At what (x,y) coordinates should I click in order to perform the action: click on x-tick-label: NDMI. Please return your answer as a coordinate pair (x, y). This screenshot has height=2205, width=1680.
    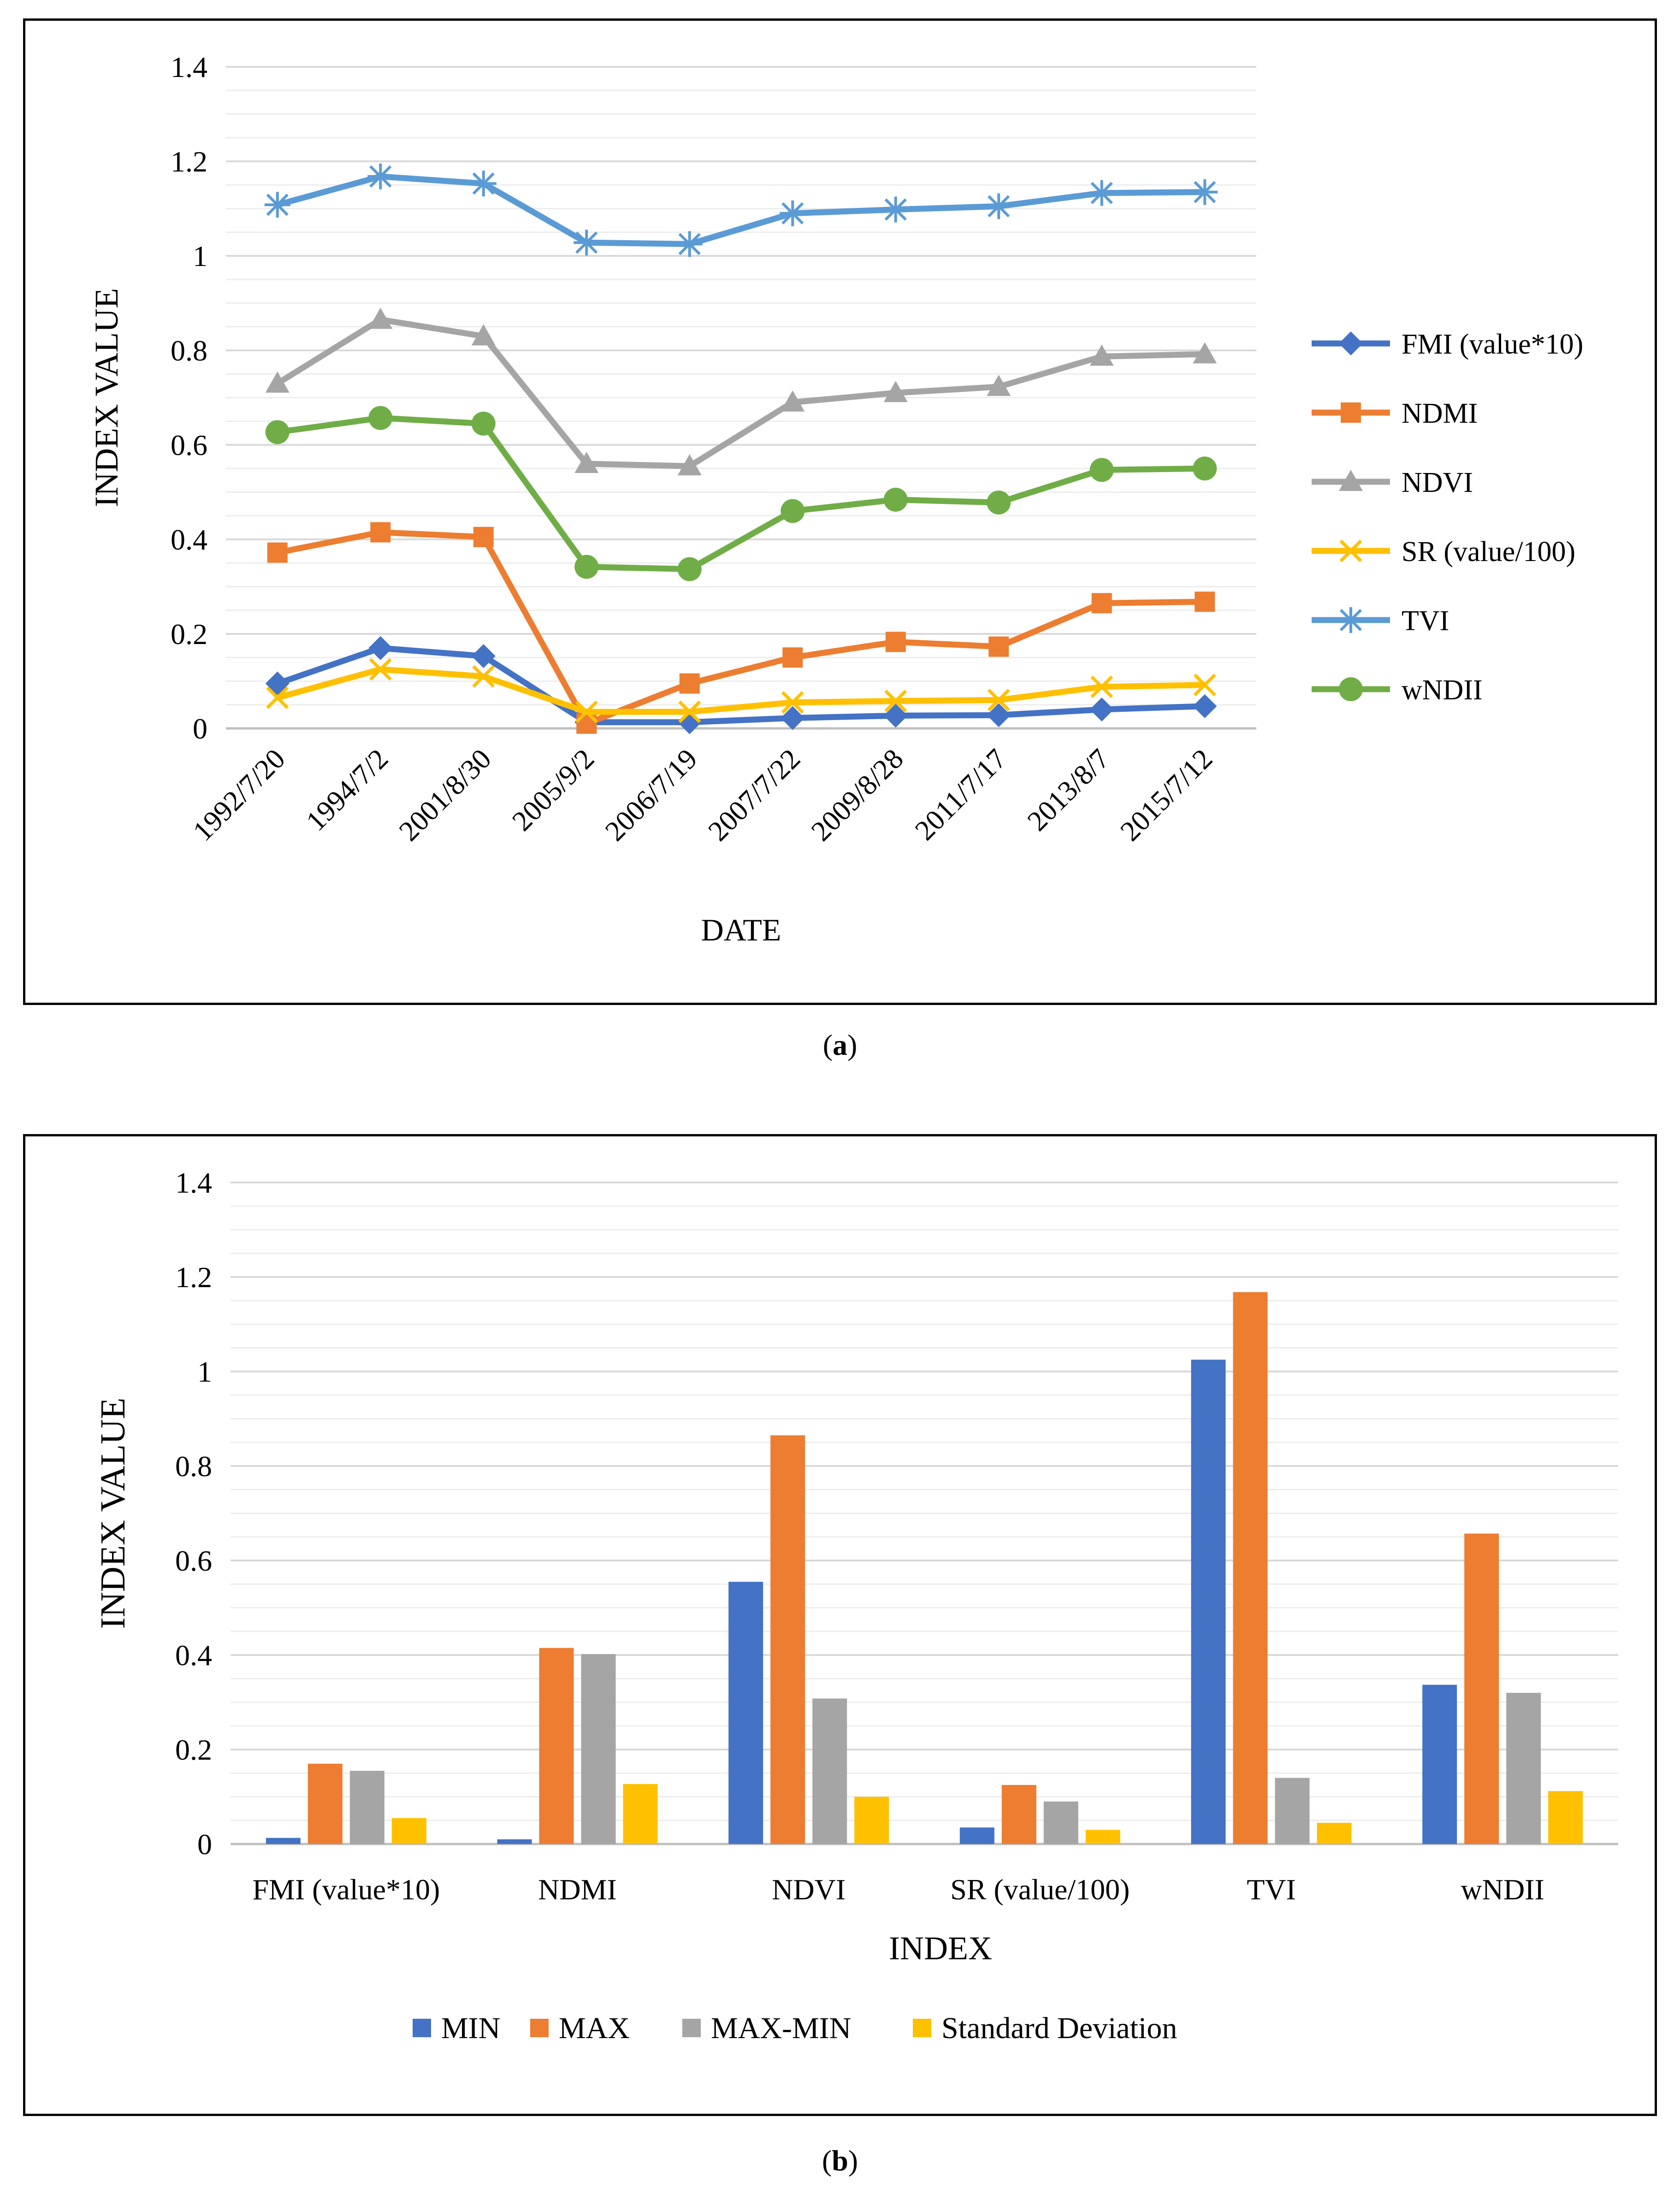
    Looking at the image, I should click on (577, 1890).